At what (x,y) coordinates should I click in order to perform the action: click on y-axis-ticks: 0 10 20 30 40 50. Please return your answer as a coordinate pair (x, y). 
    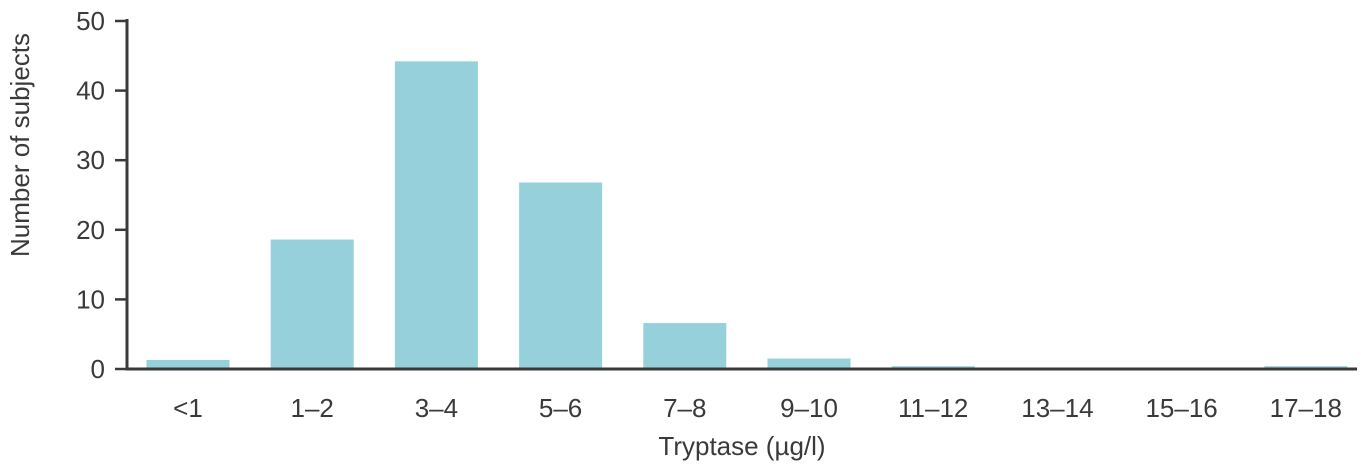
    Looking at the image, I should click on (101, 195).